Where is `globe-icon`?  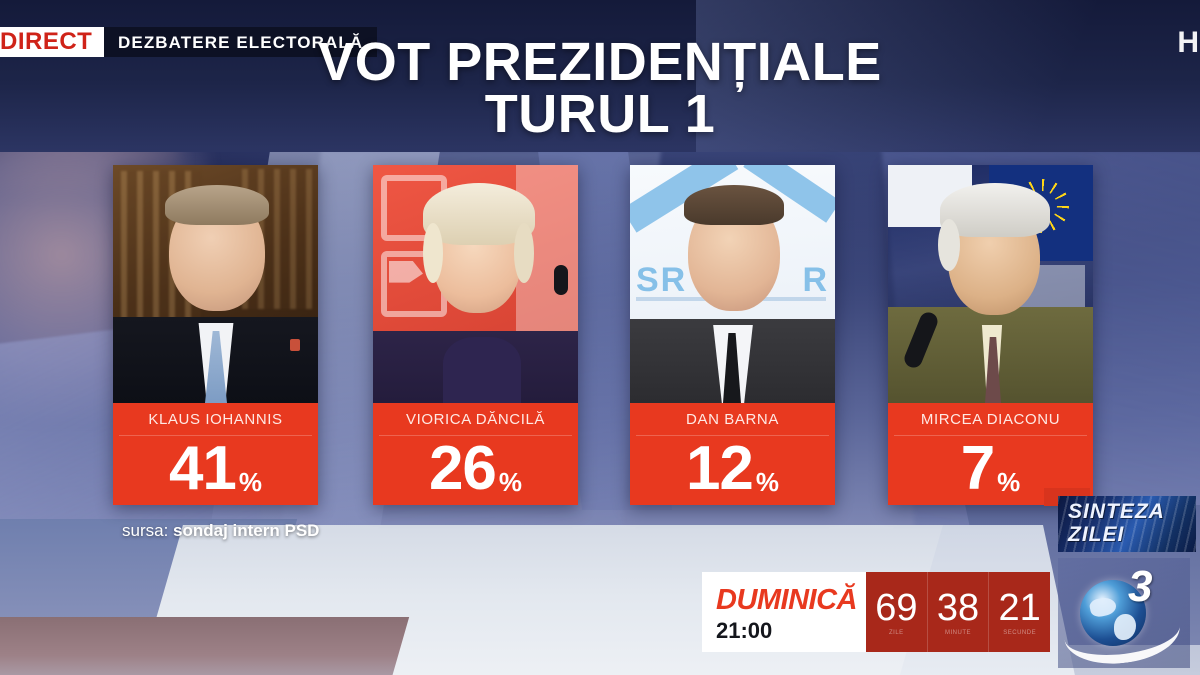 globe-icon is located at coordinates (1113, 613).